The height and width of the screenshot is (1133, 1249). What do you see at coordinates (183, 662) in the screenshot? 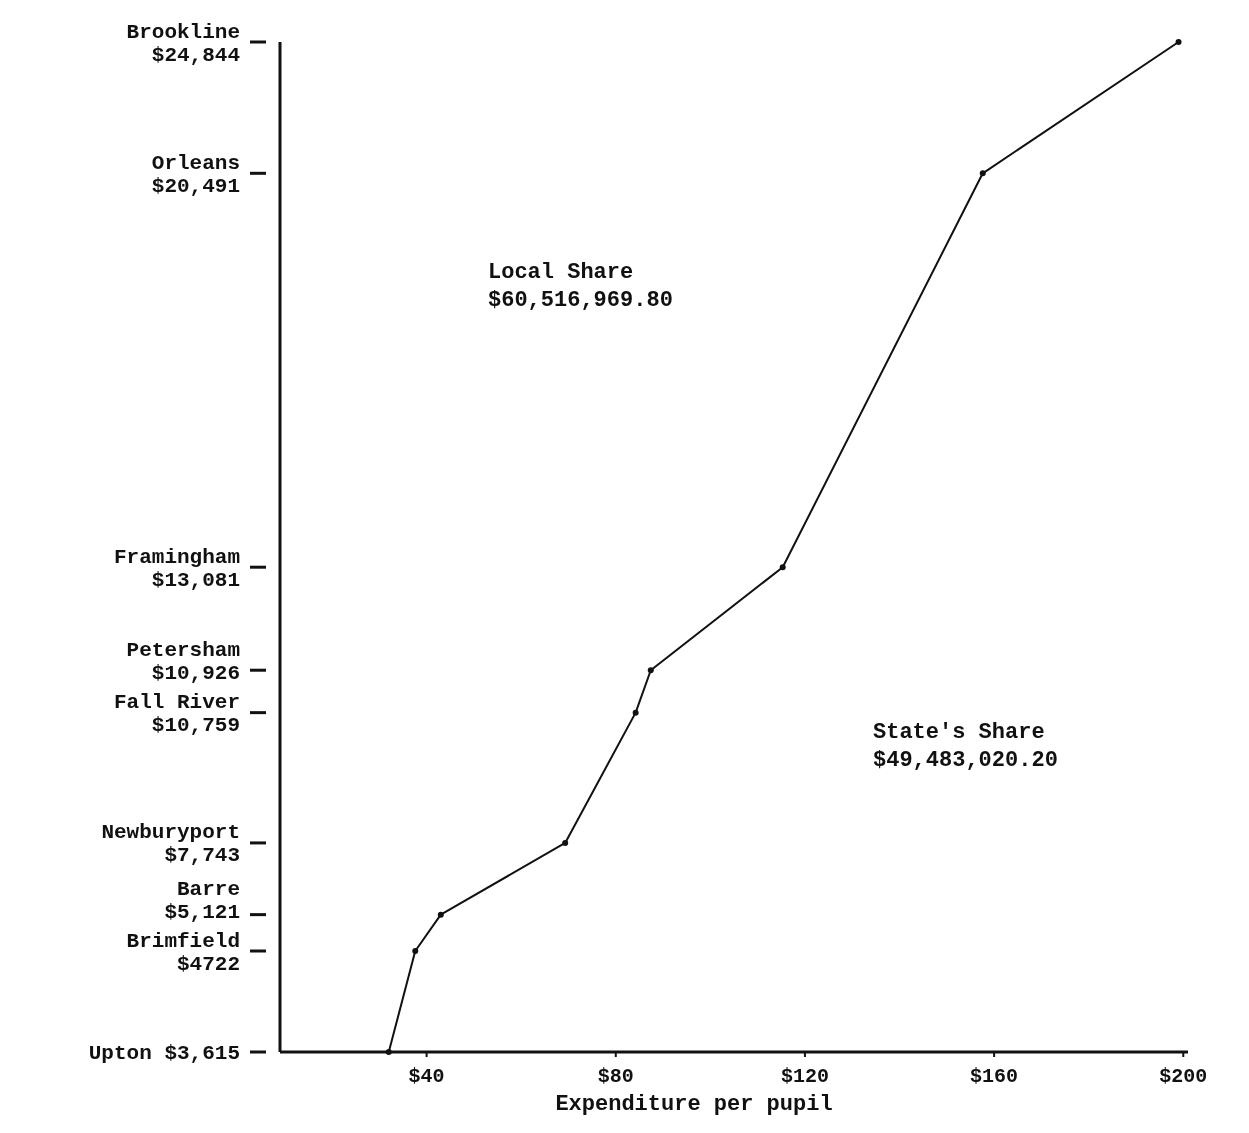
I see `text: Petersham $10,926` at bounding box center [183, 662].